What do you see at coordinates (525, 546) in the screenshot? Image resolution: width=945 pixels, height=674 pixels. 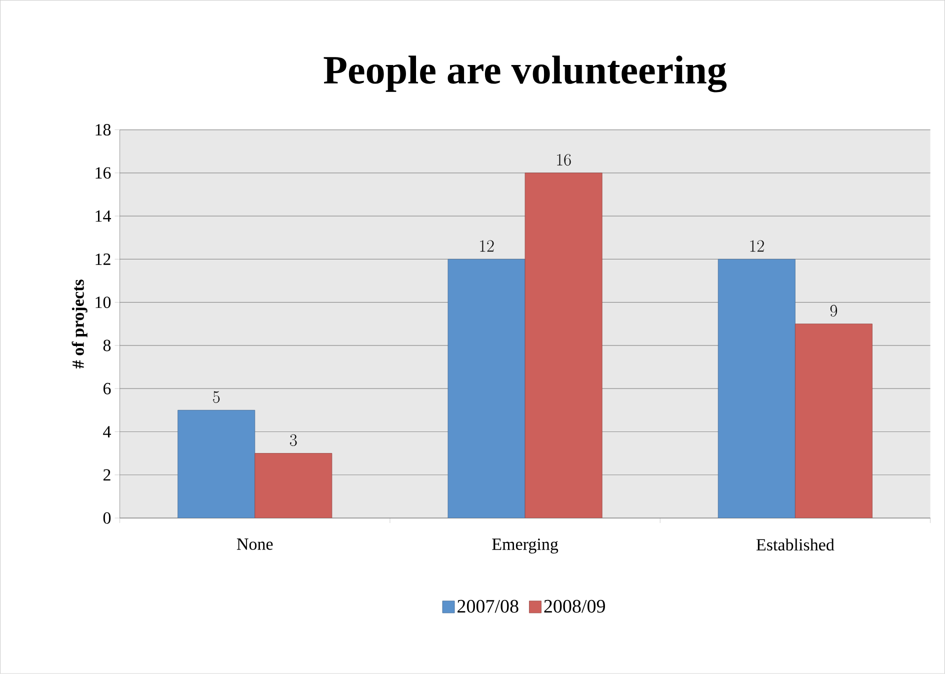 I see `x-tick-label: Emerging` at bounding box center [525, 546].